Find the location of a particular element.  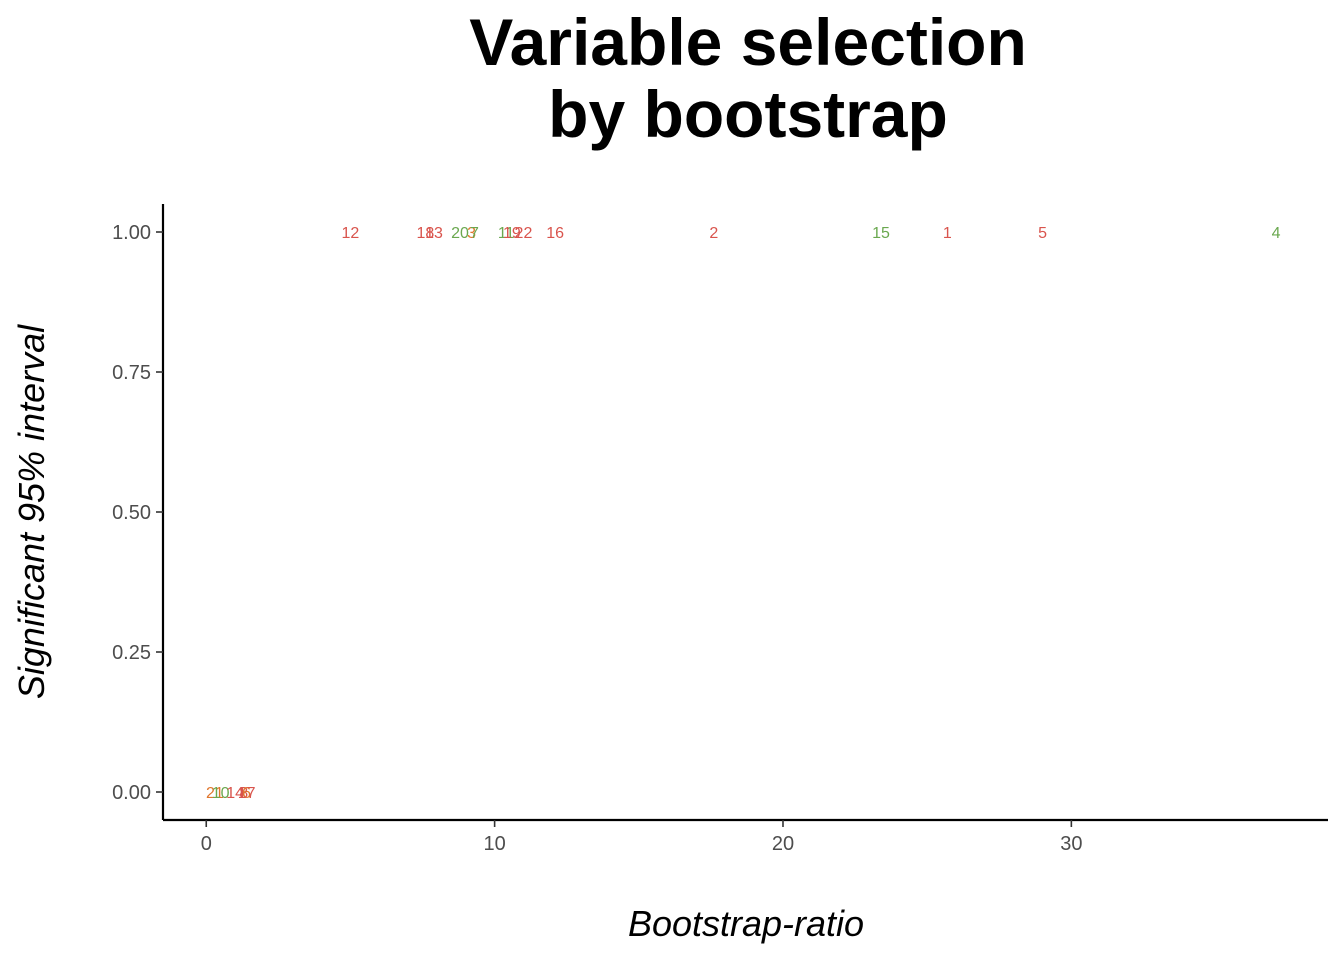

chart-title: Variable selection by bootstrap is located at coordinates (748, 78).